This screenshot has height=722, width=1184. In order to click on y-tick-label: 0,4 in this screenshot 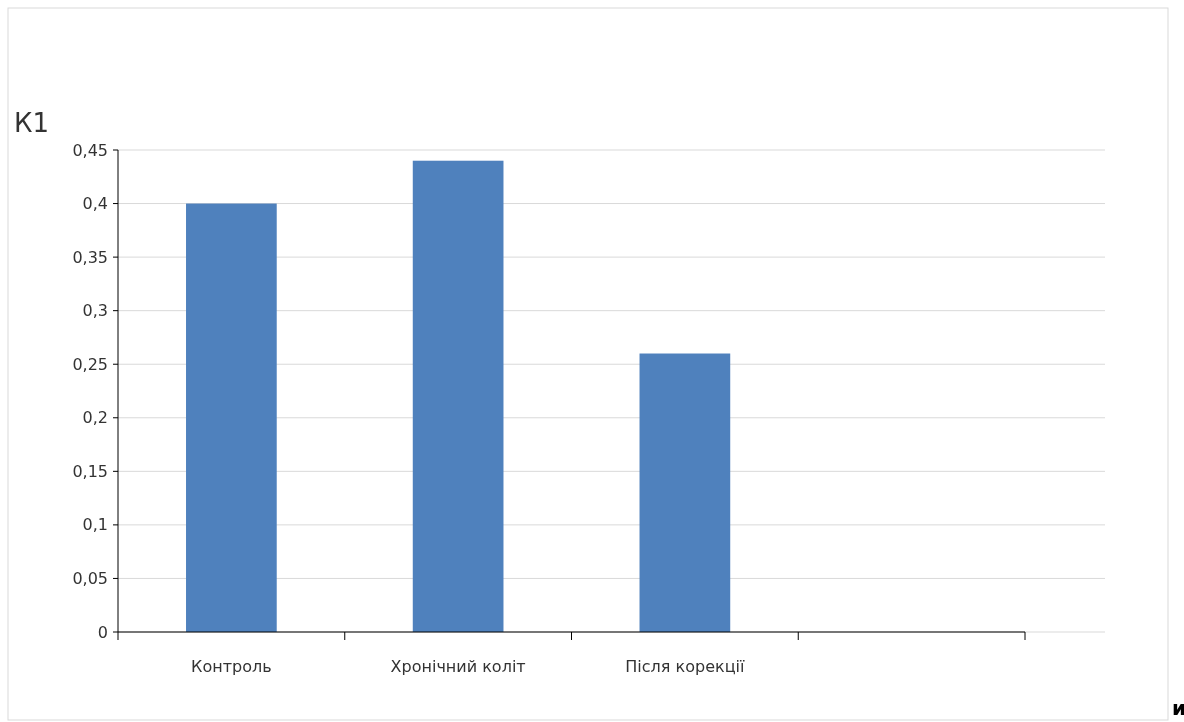, I will do `click(95, 204)`.